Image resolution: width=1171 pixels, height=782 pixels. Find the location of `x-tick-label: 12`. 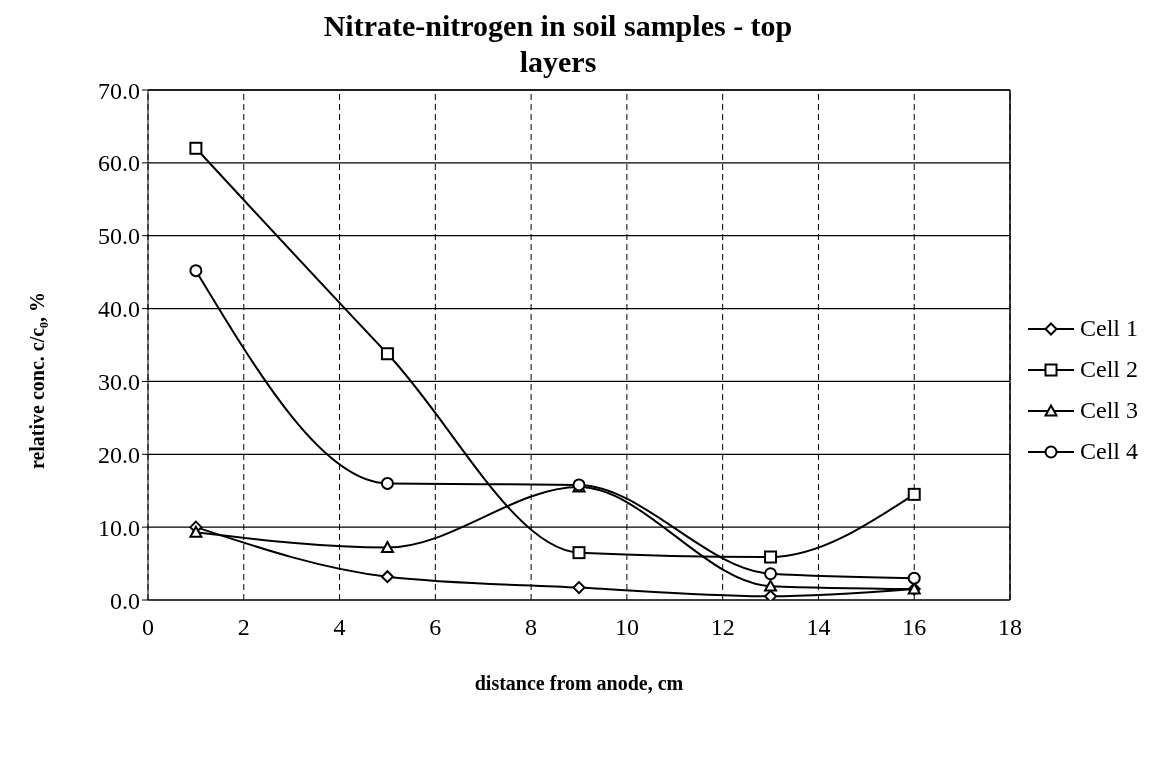

x-tick-label: 12 is located at coordinates (722, 627).